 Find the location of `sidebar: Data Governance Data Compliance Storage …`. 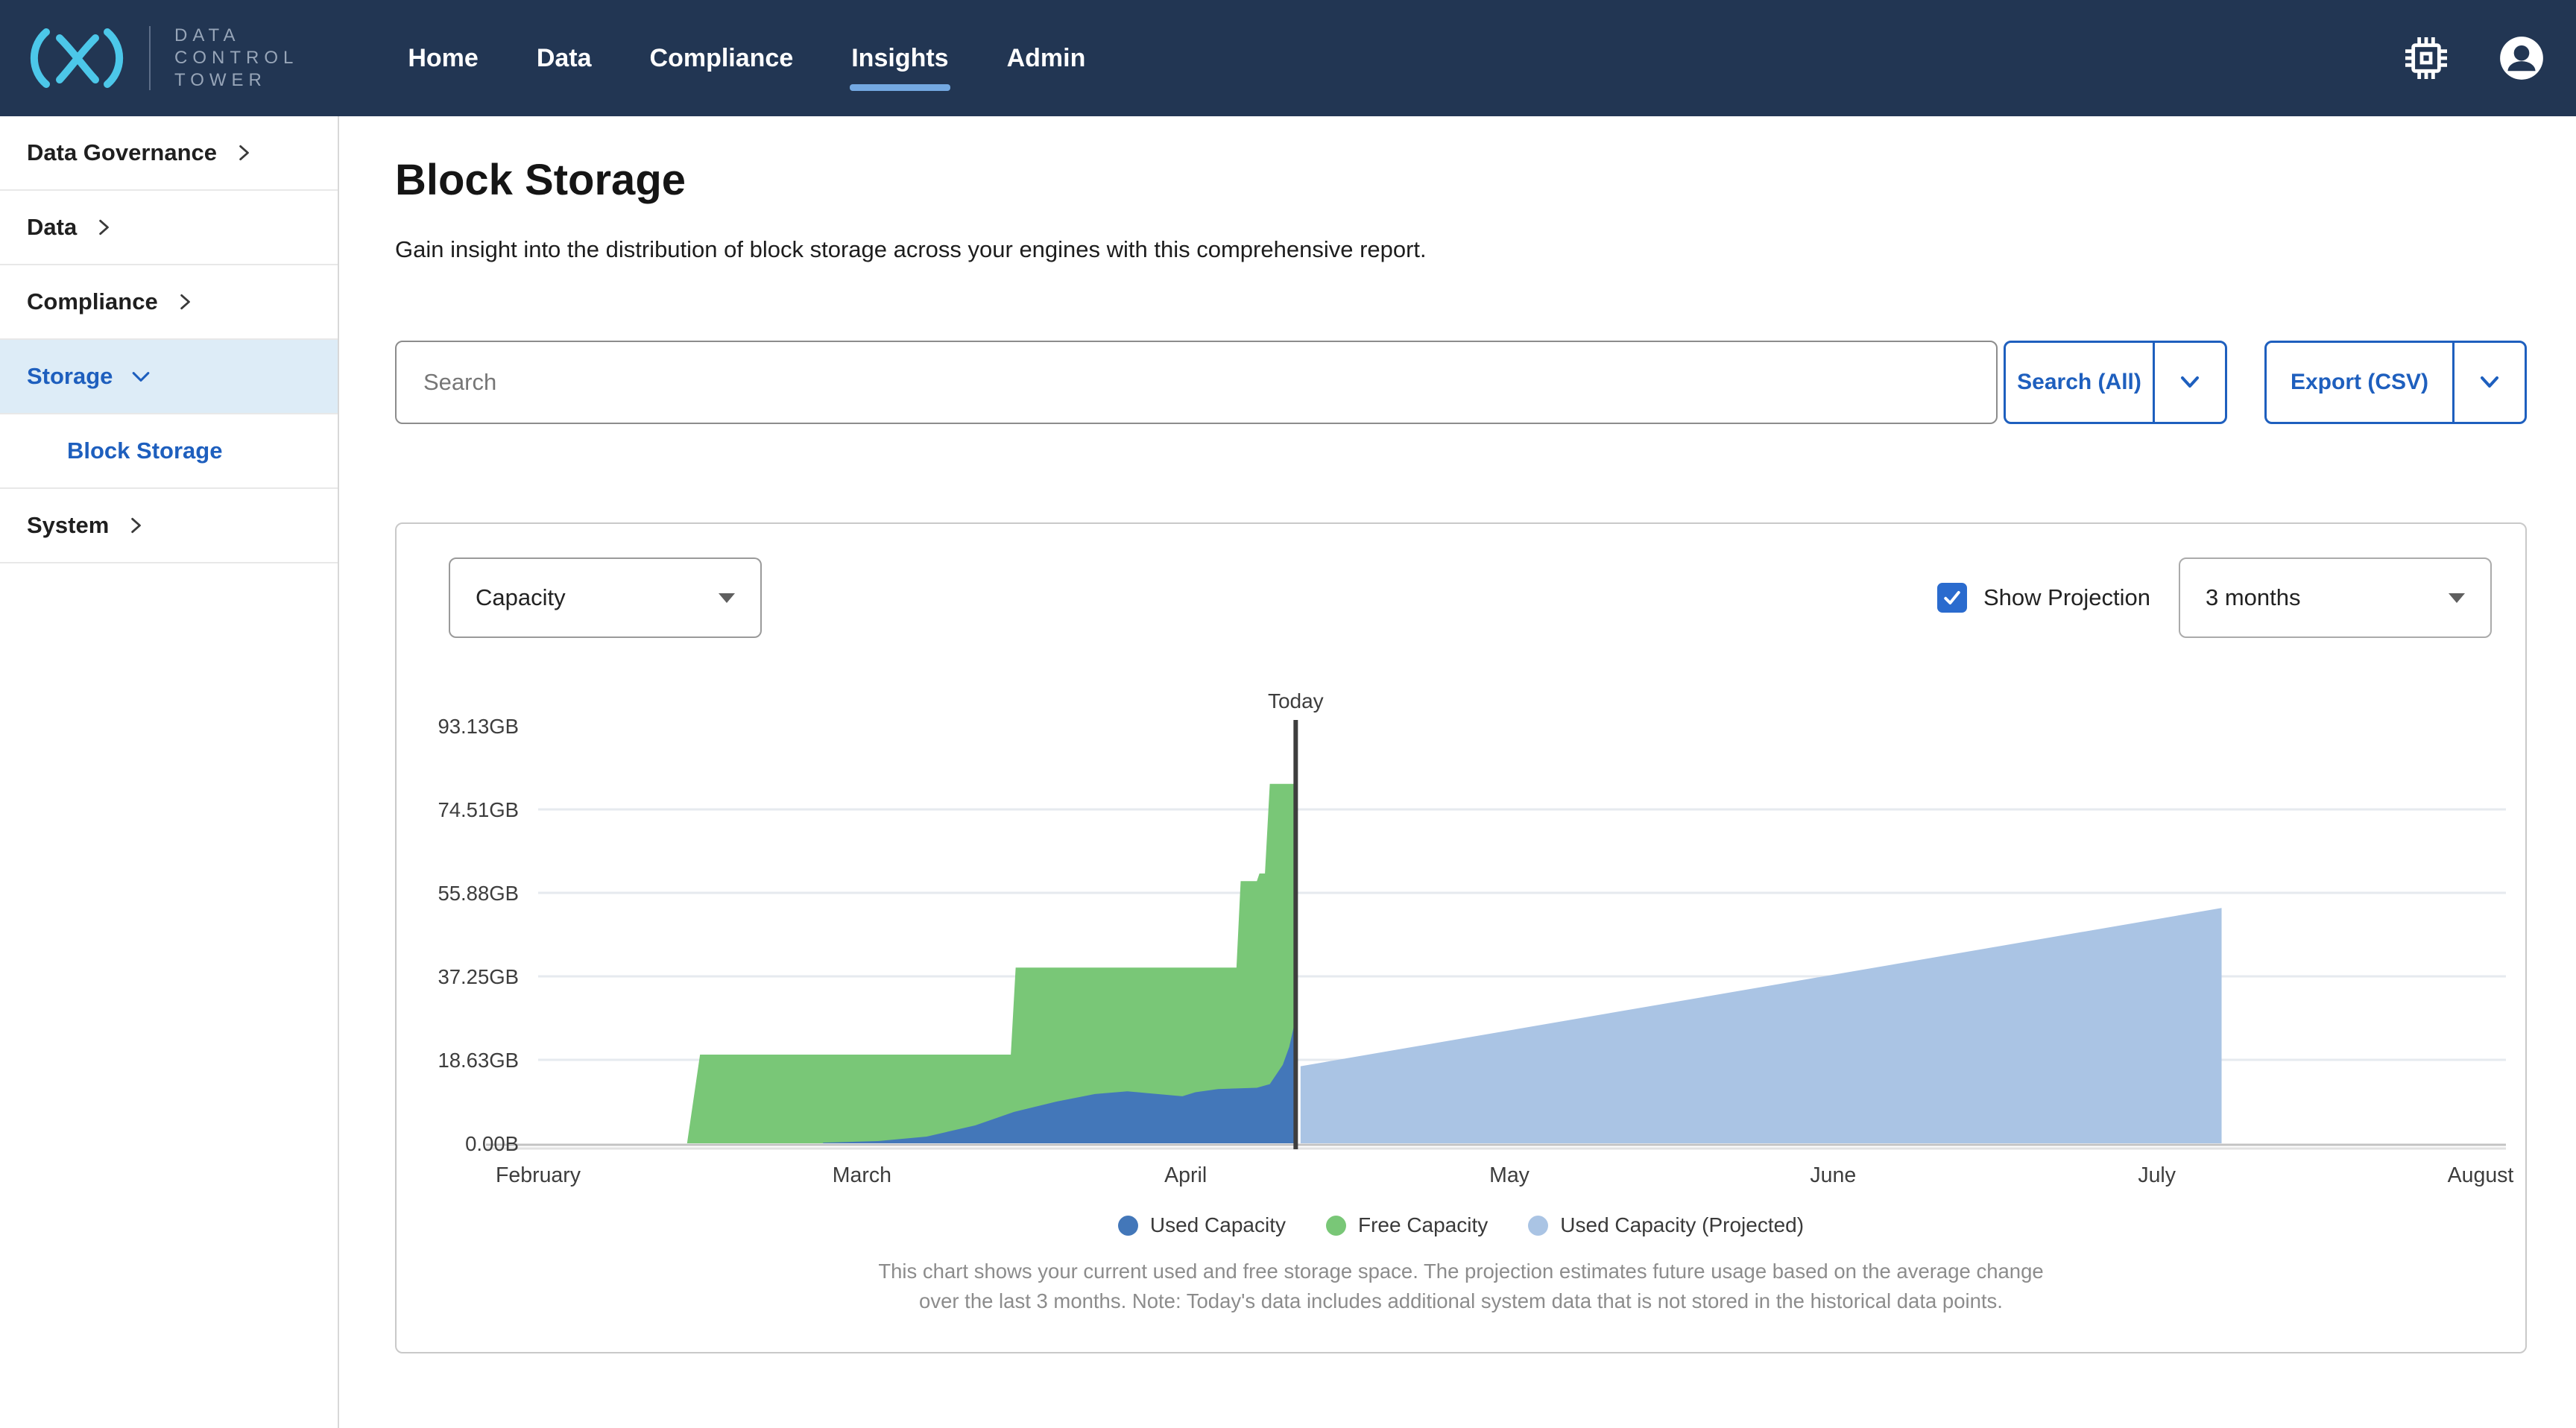

sidebar: Data Governance Data Compliance Storage … is located at coordinates (169, 772).